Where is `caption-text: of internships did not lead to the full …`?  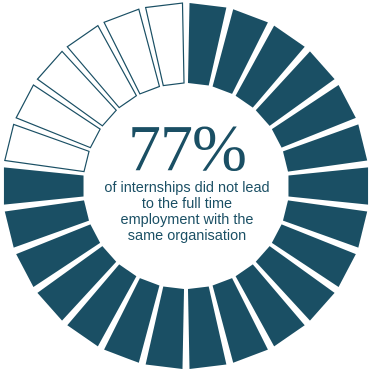 caption-text: of internships did not lead to the full … is located at coordinates (187, 212).